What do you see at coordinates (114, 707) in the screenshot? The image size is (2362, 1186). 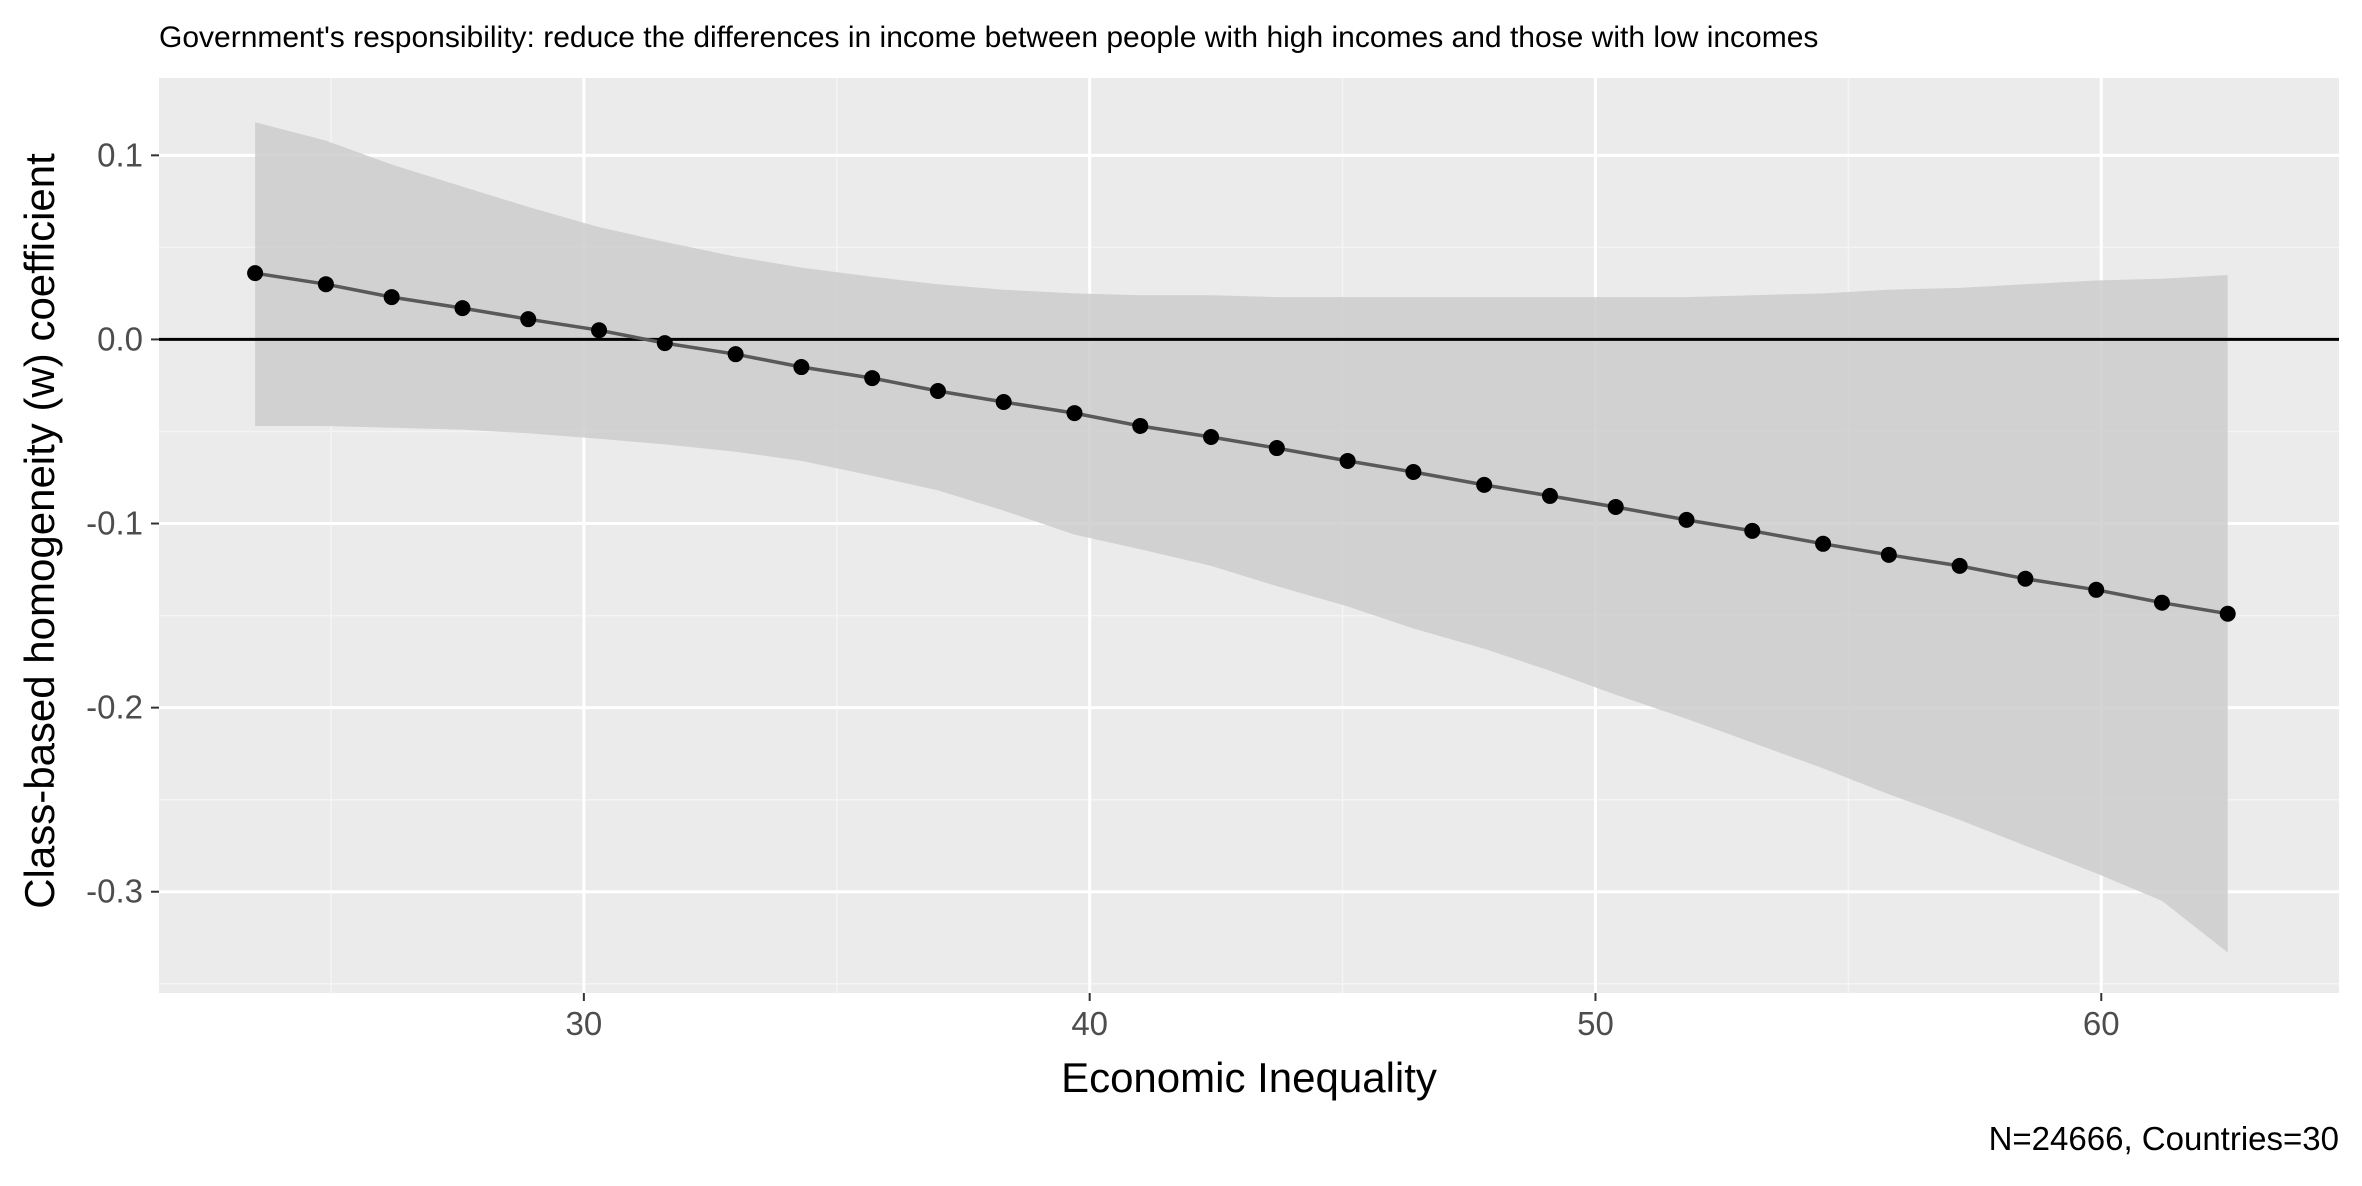 I see `y-tick-label: -0.2` at bounding box center [114, 707].